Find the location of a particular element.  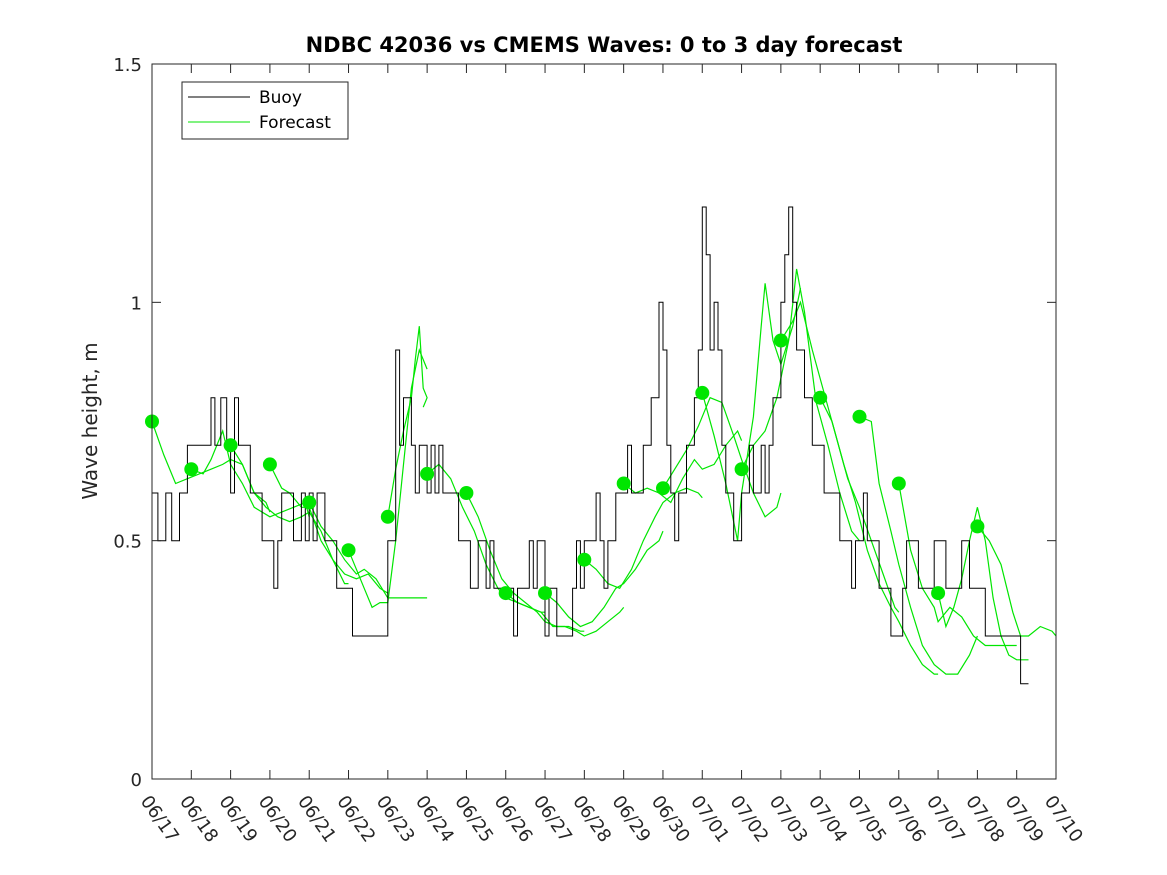

legend-box is located at coordinates (265, 110).